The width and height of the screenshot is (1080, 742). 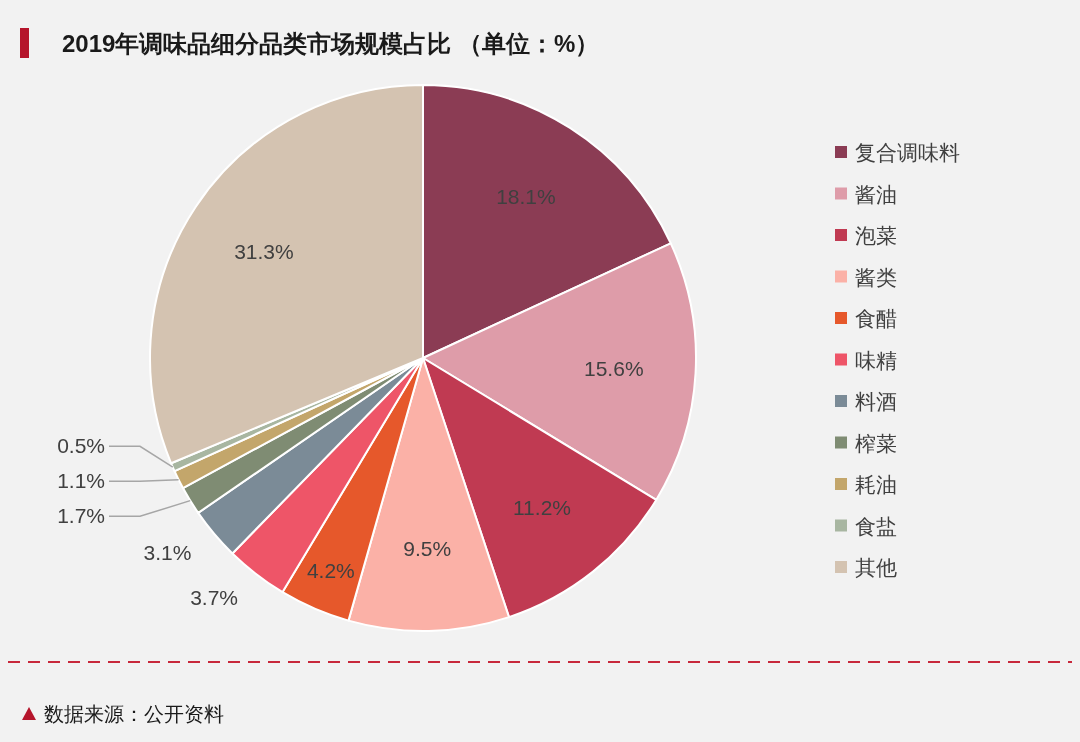 I want to click on legend-label: 食盐, so click(x=876, y=526).